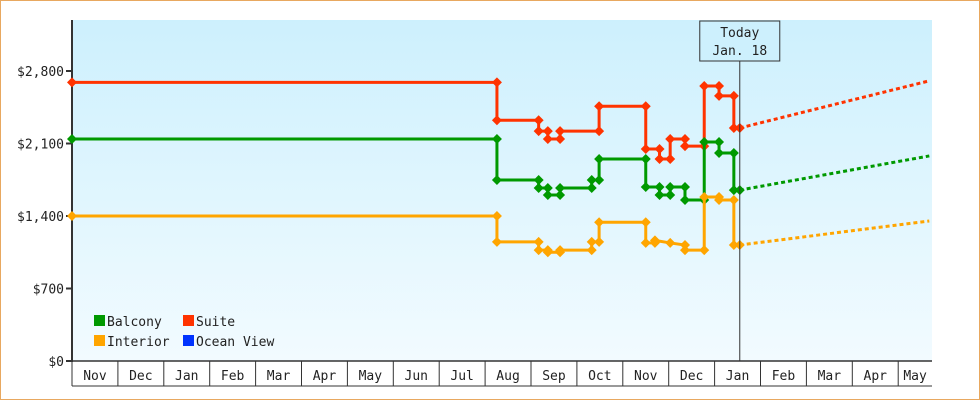 The height and width of the screenshot is (400, 980). I want to click on legend-label: Suite, so click(215, 322).